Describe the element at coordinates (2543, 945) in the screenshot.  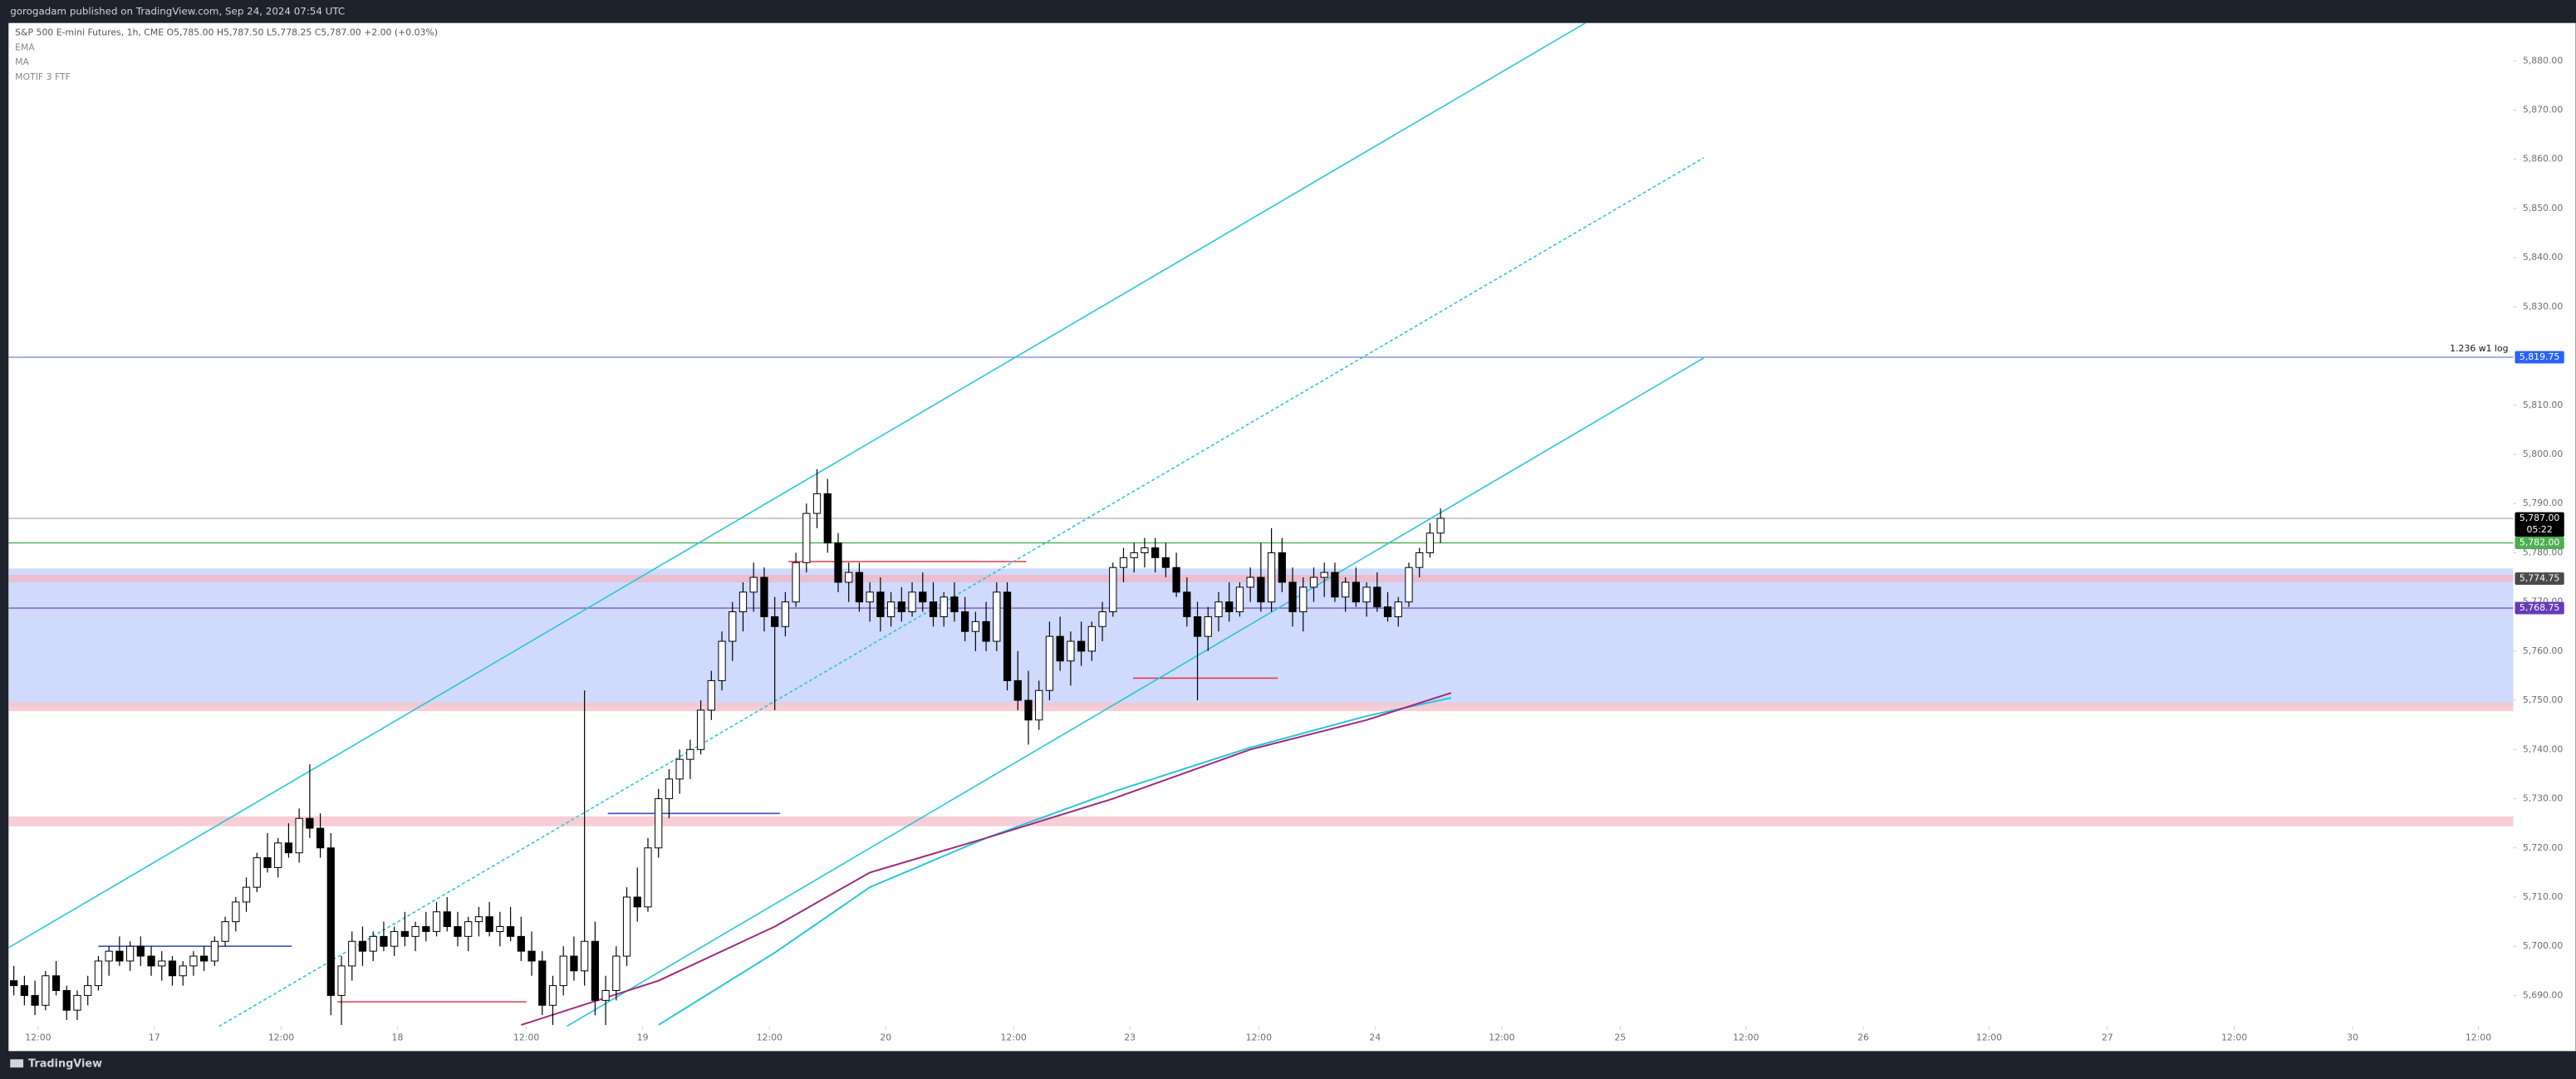
I see `y-tick-label: 5,700.00` at that location.